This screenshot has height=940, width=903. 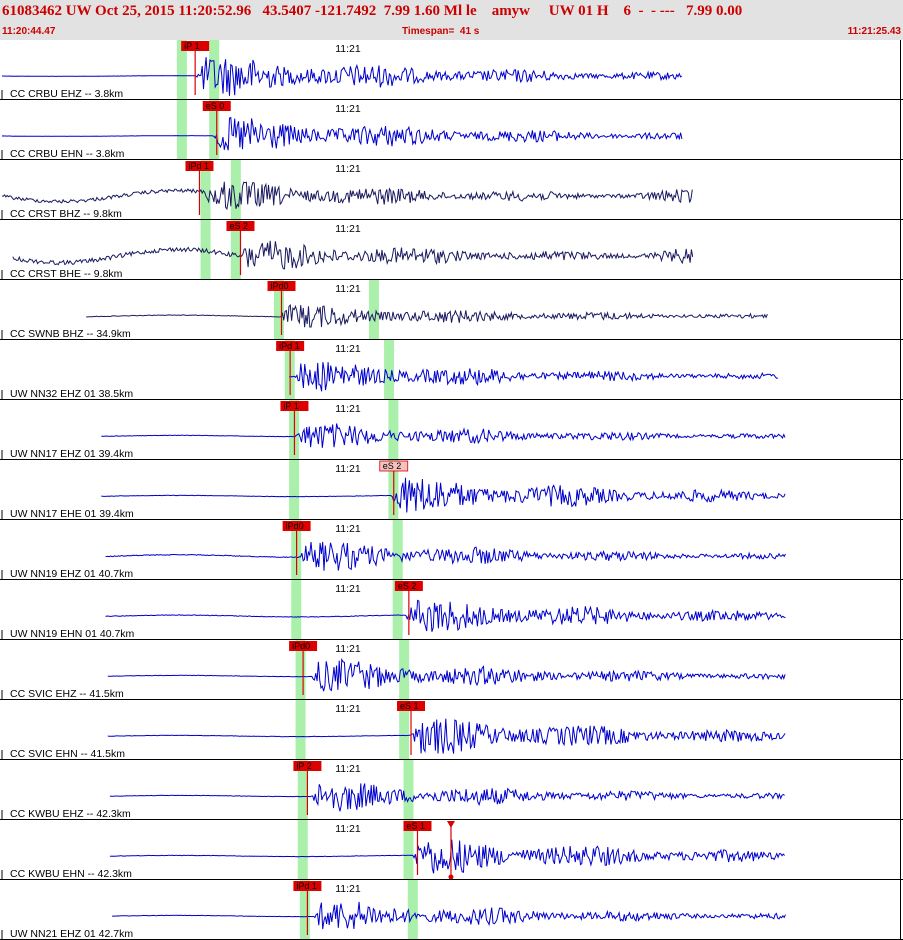 I want to click on trace-panel: eS 1 11:21 CC KWBU EHN -- 42.3km, so click(x=451, y=850).